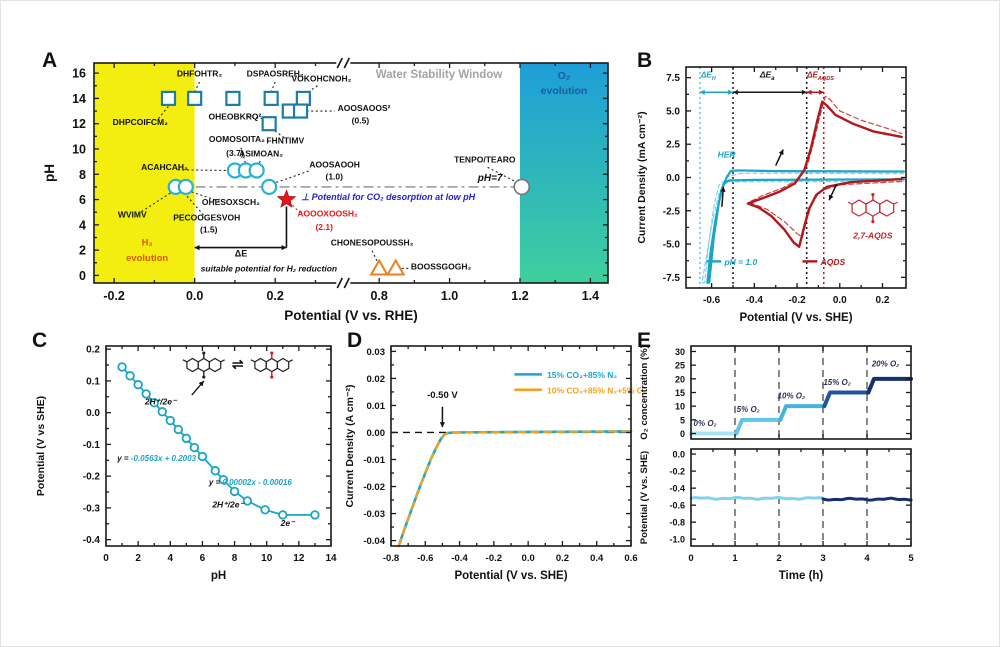 This screenshot has width=1000, height=647. What do you see at coordinates (822, 558) in the screenshot?
I see `x-tick-label: 3` at bounding box center [822, 558].